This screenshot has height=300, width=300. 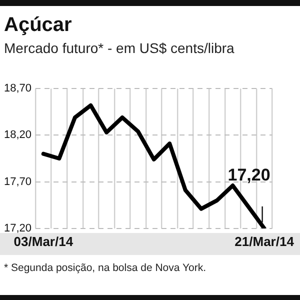 I want to click on y-tick-label: 18,70, so click(x=18, y=88).